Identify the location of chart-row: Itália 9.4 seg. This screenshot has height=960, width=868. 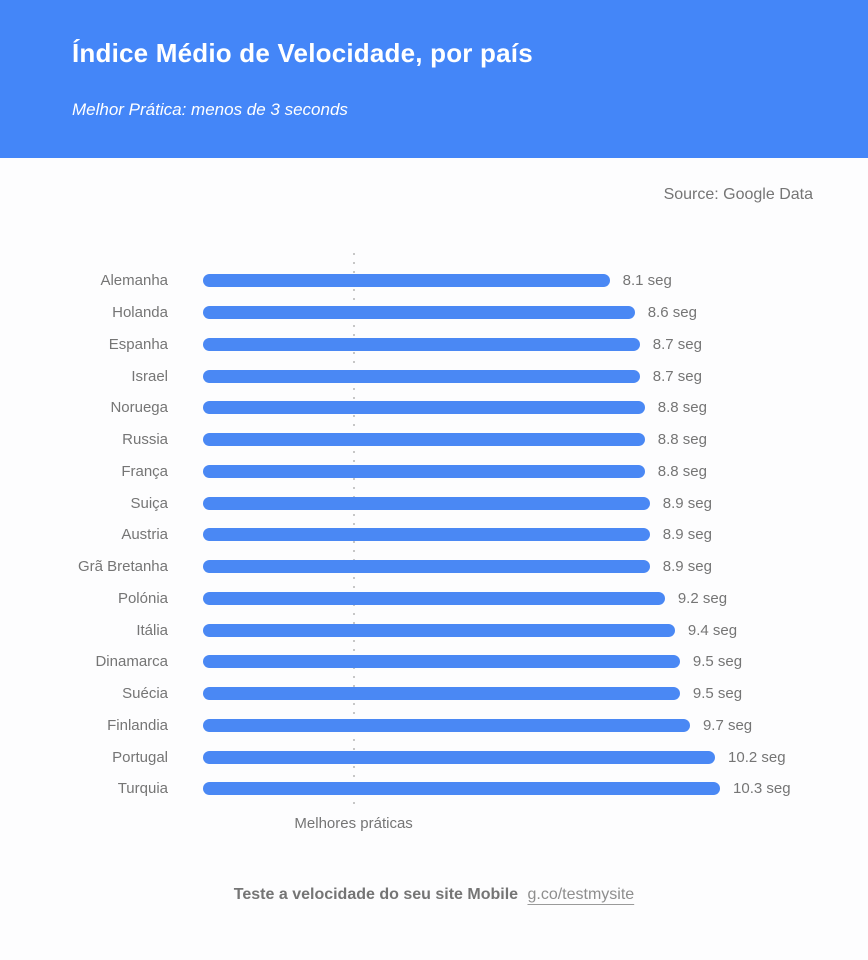
(434, 630).